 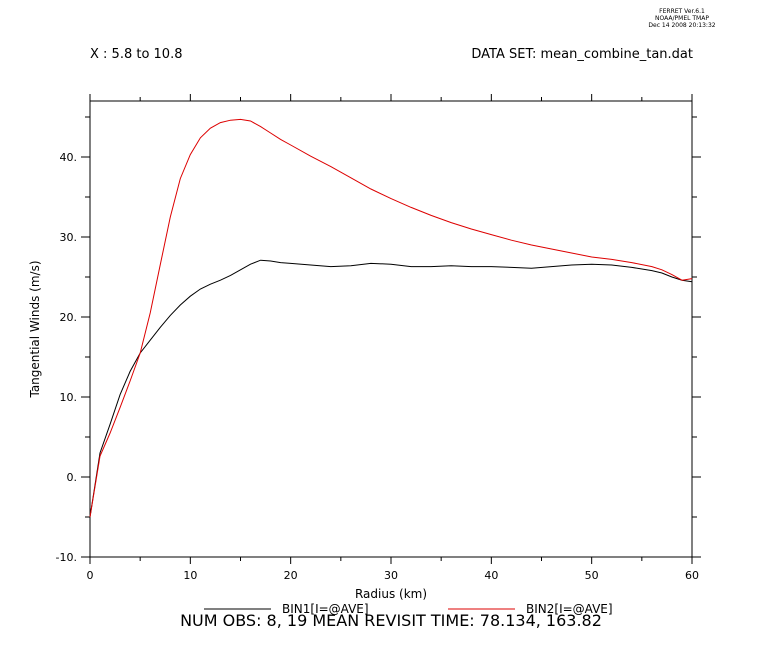 I want to click on x-tick-label: 0, so click(x=90, y=575).